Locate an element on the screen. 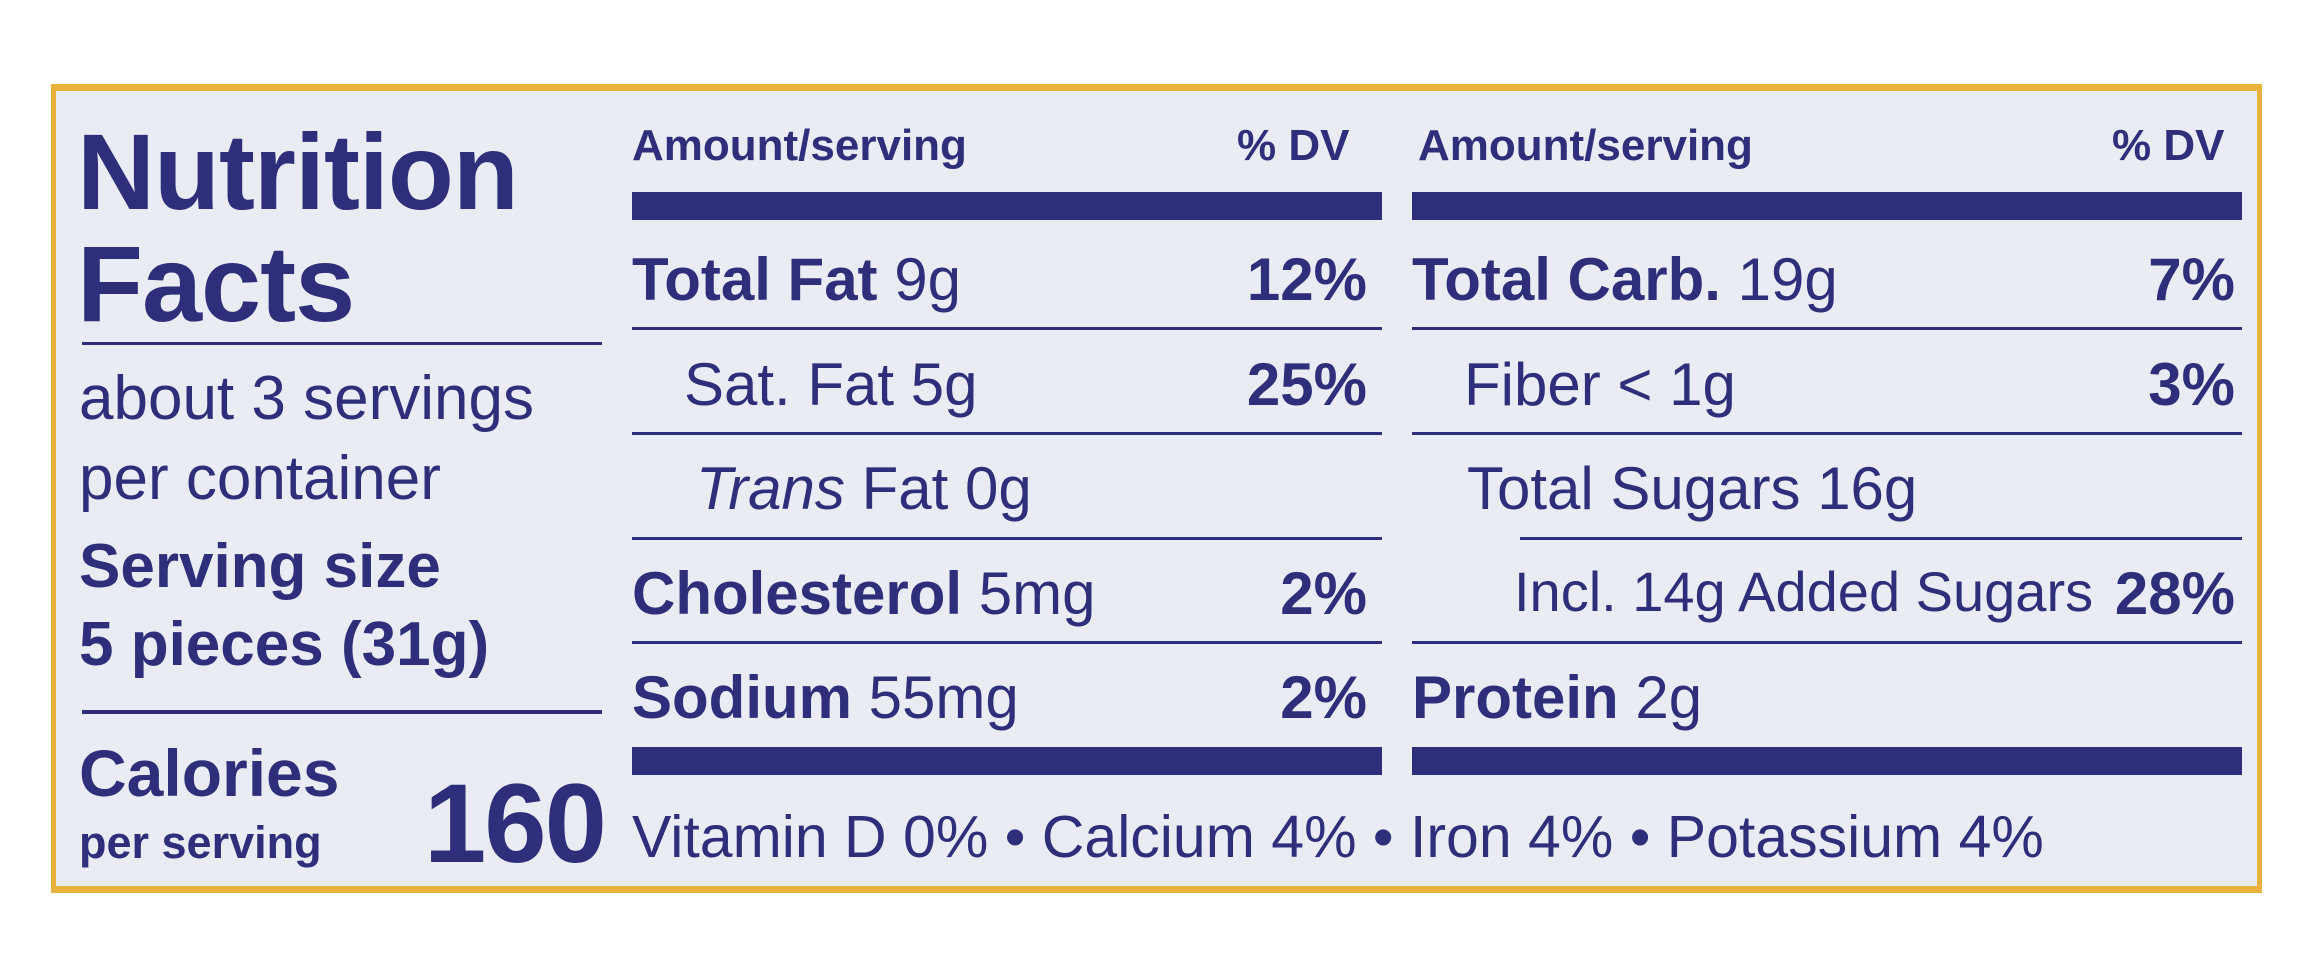 Image resolution: width=2315 pixels, height=979 pixels. dv-sodium: 2% is located at coordinates (1323, 697).